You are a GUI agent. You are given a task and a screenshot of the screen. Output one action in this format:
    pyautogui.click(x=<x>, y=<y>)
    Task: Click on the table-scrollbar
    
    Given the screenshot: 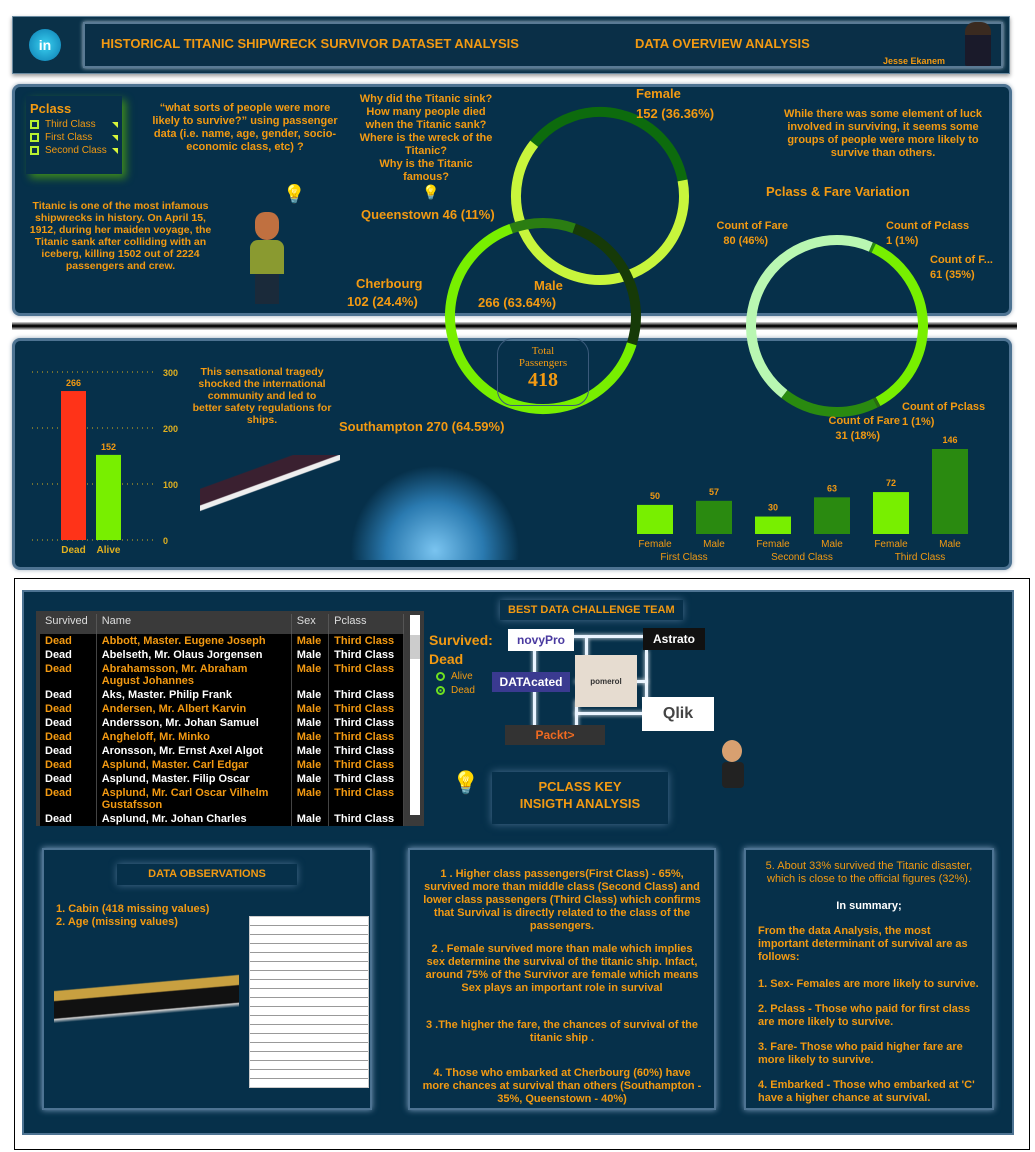 What is the action you would take?
    pyautogui.click(x=415, y=715)
    